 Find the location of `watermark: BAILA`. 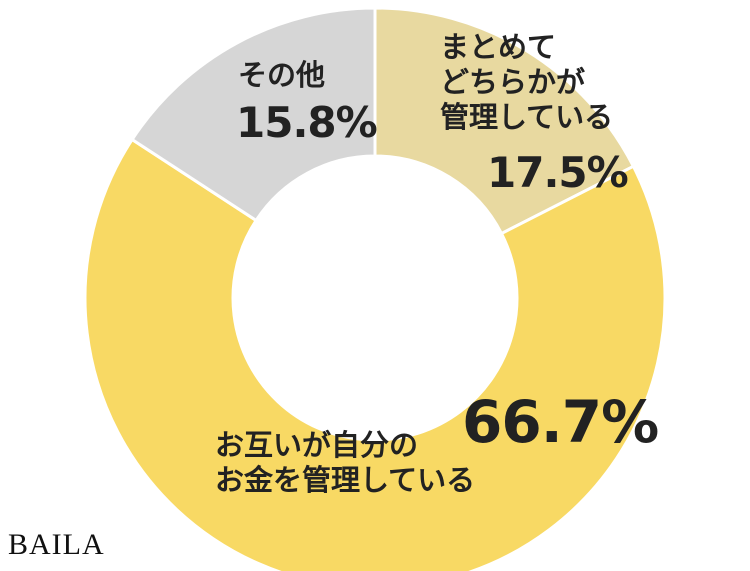

watermark: BAILA is located at coordinates (56, 544).